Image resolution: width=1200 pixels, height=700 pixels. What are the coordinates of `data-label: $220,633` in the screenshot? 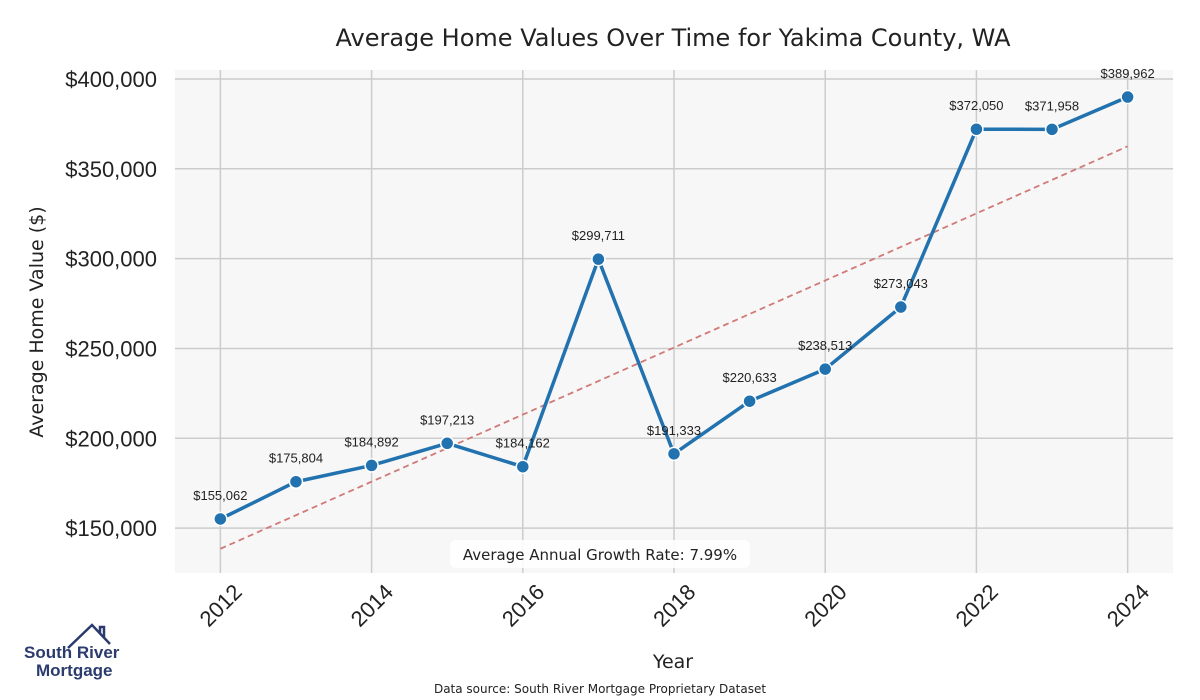 It's located at (749, 377).